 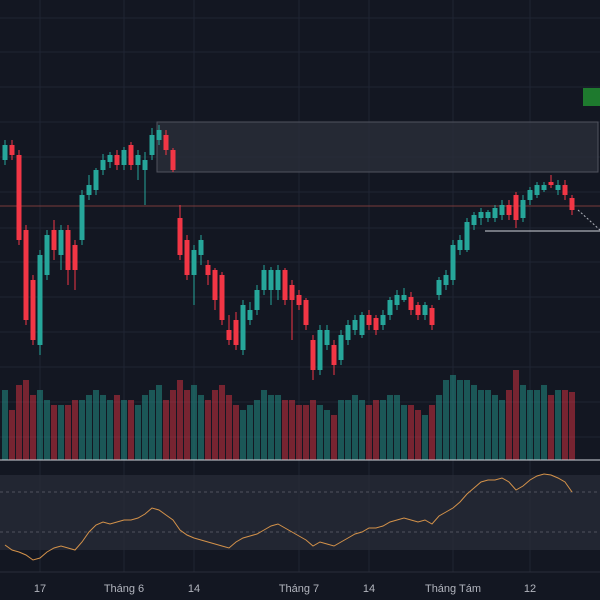 I want to click on oscillator-band, so click(x=300, y=512).